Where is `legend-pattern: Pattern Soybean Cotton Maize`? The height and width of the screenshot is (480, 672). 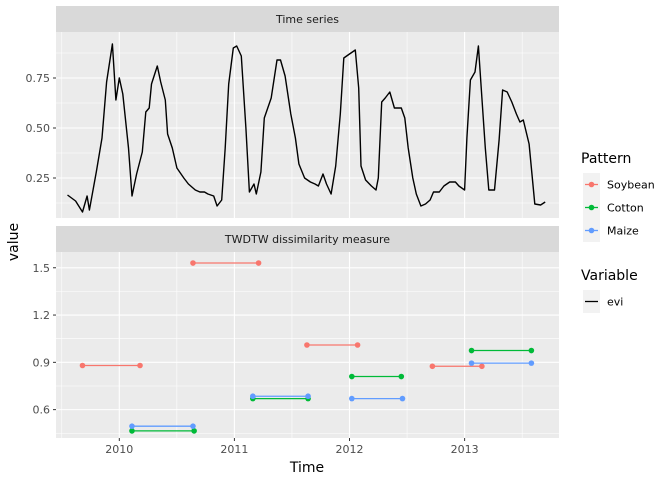 legend-pattern: Pattern Soybean Cotton Maize is located at coordinates (618, 196).